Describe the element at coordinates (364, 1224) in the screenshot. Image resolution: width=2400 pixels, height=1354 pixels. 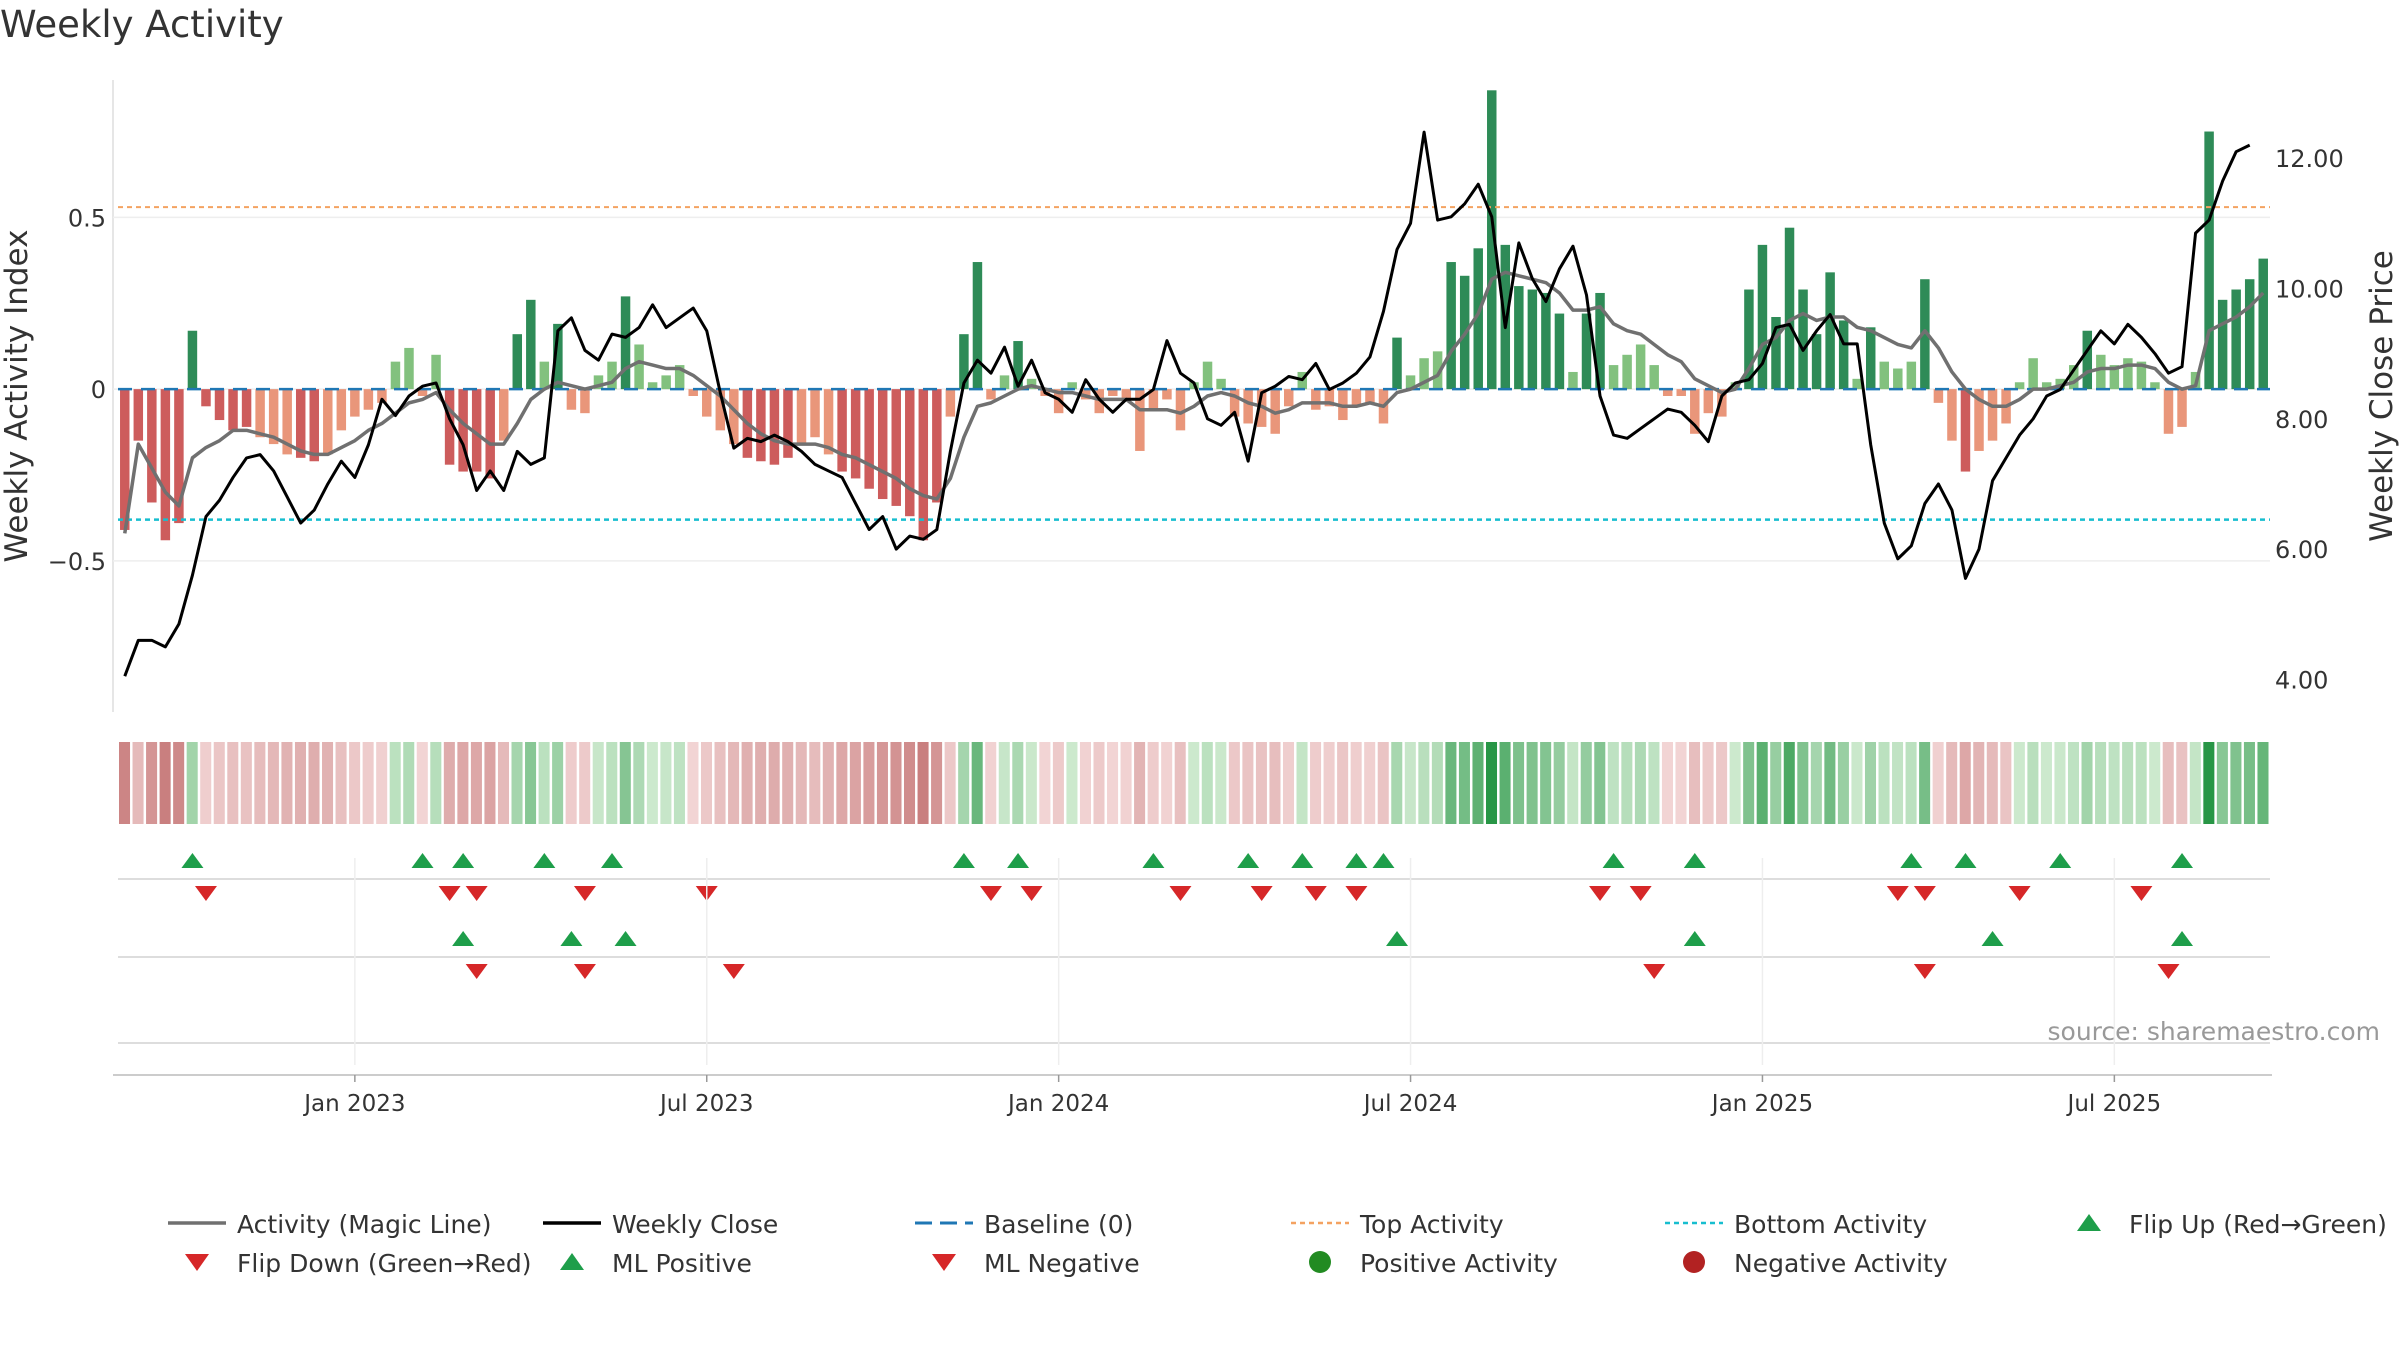
I see `legend-label: Activity (Magic Line)` at that location.